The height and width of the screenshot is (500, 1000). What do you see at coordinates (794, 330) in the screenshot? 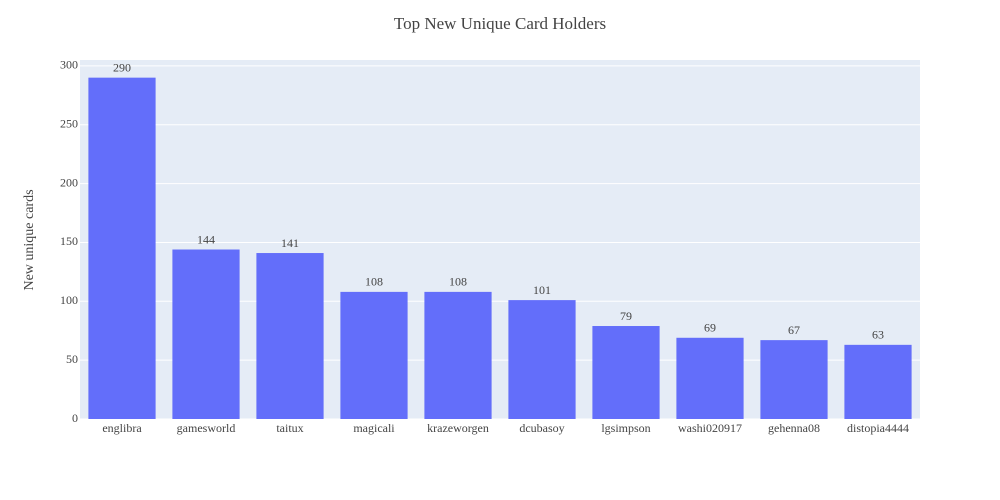
I see `data-label: 67` at bounding box center [794, 330].